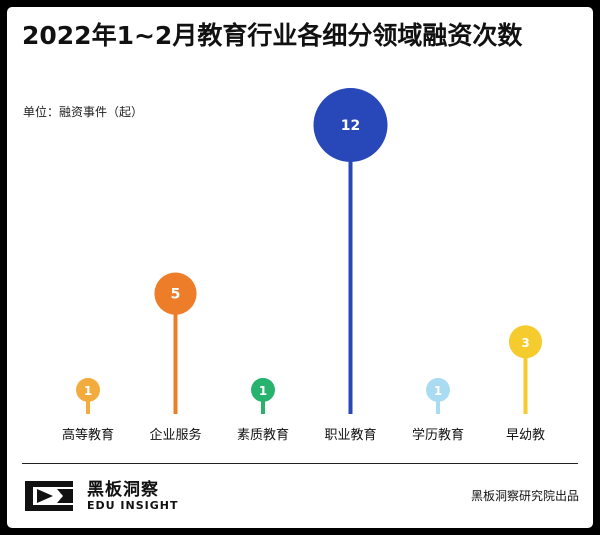 The height and width of the screenshot is (535, 600). Describe the element at coordinates (123, 490) in the screenshot. I see `brand-name-cn: 黑板洞察` at that location.